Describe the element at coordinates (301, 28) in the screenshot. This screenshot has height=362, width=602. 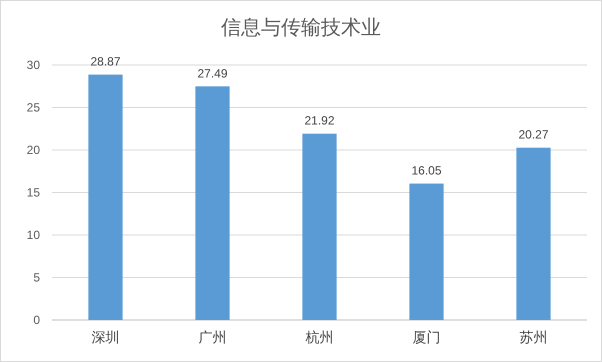
I see `chart-title: 信息与传输技术业` at that location.